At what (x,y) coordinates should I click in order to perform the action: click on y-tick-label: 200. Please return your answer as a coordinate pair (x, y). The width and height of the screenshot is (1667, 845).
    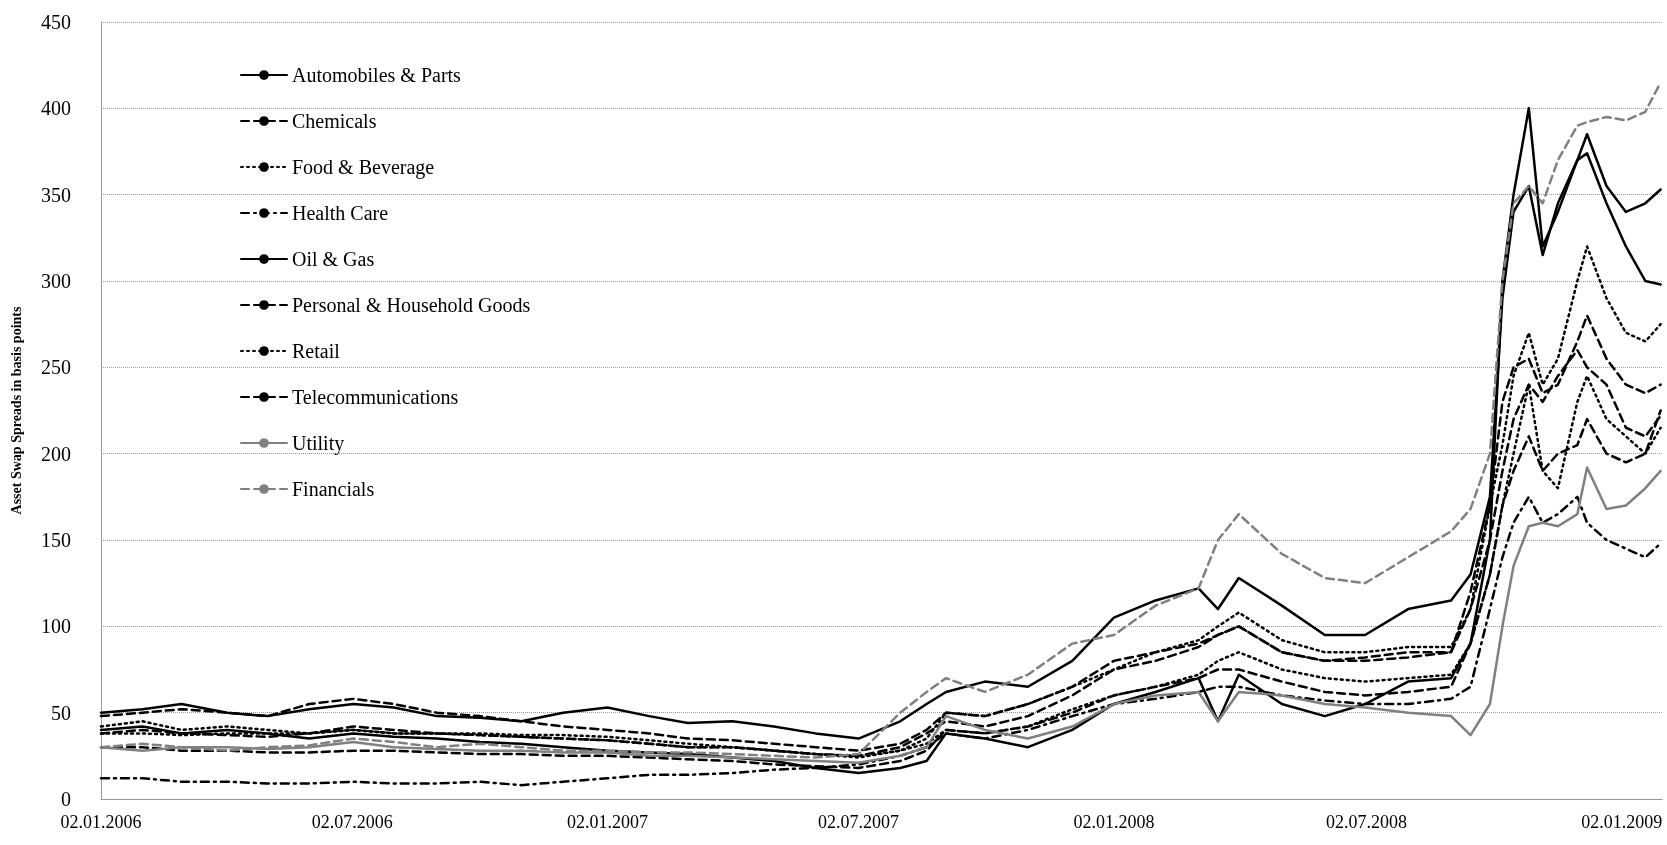
    Looking at the image, I should click on (56, 453).